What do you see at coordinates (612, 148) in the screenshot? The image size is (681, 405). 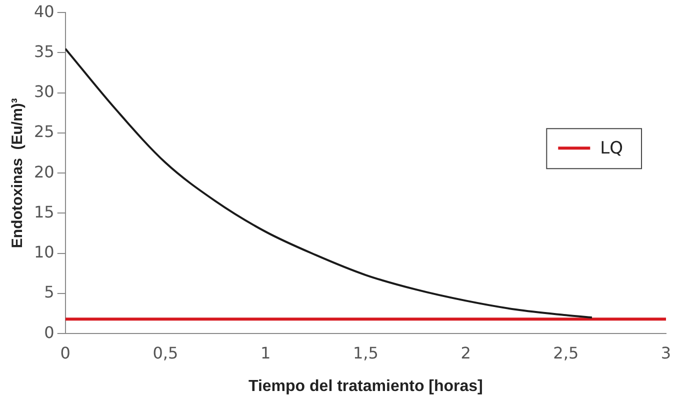 I see `legend-label: LQ` at bounding box center [612, 148].